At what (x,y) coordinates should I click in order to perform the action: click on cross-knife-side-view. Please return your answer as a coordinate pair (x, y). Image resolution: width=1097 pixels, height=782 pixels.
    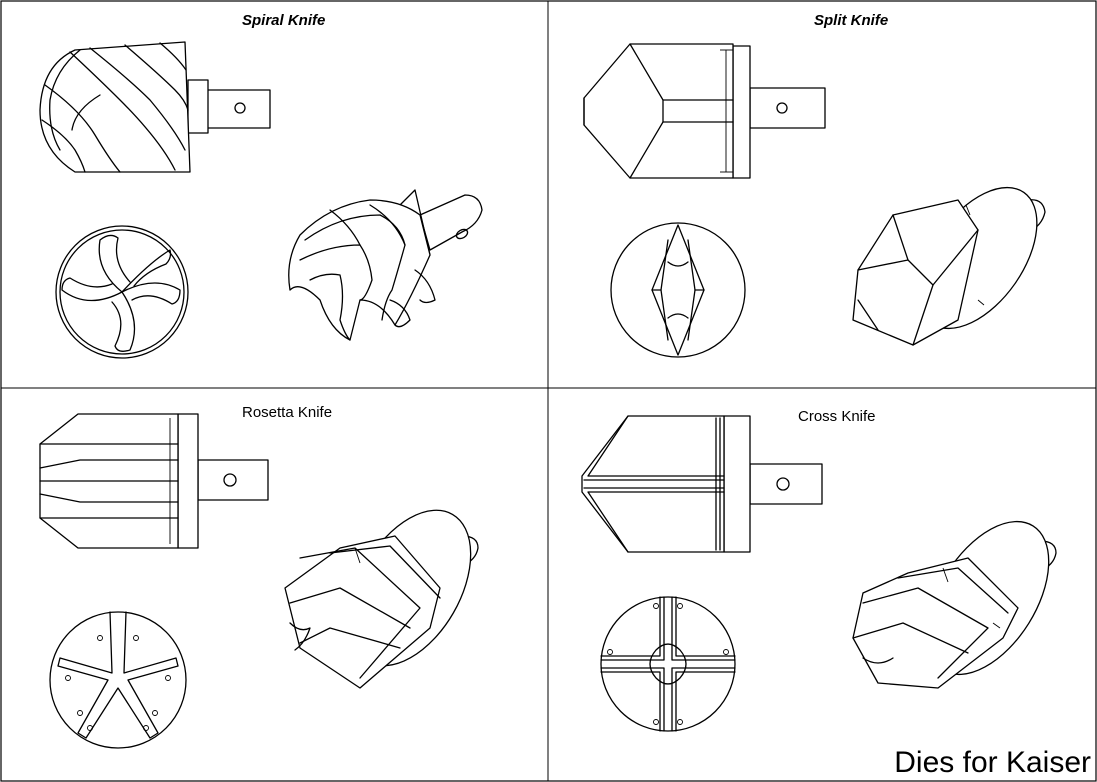
    Looking at the image, I should click on (702, 484).